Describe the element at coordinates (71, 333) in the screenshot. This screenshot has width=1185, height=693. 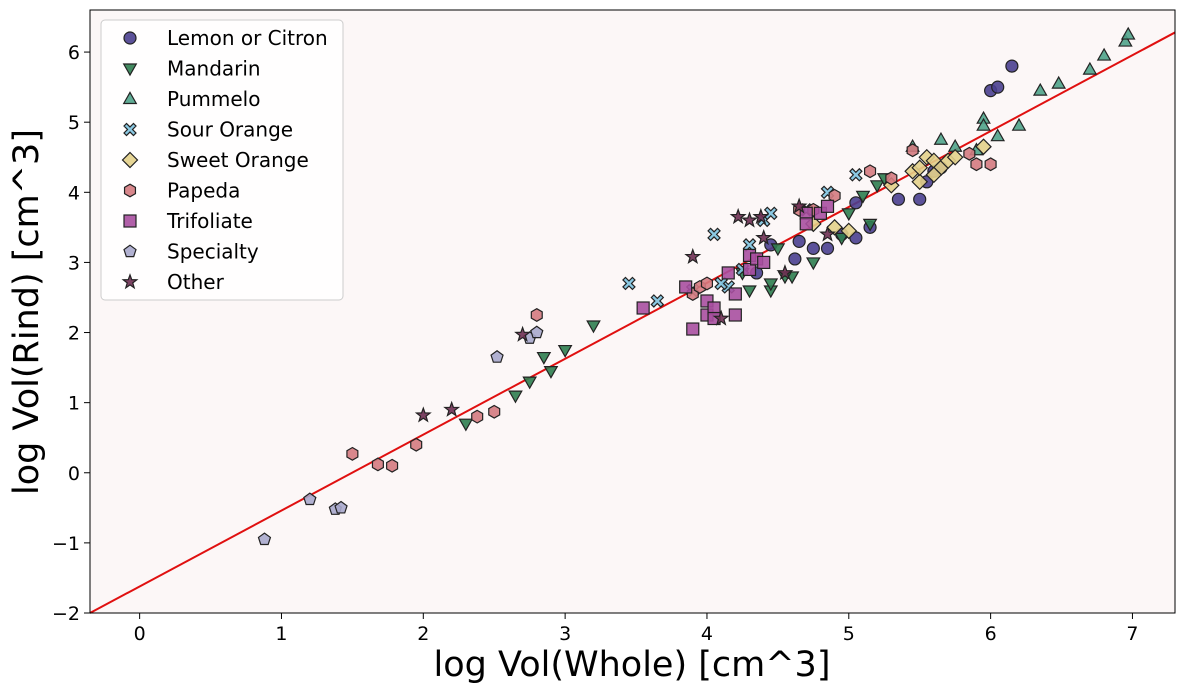
I see `y-axis-ticks: −2 −1 0 1 2 3 4 5 6` at that location.